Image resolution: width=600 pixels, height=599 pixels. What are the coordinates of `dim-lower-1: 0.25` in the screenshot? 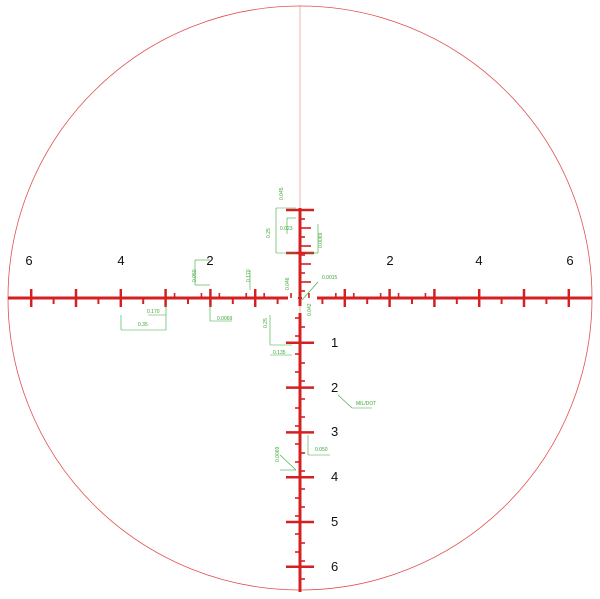 It's located at (266, 323).